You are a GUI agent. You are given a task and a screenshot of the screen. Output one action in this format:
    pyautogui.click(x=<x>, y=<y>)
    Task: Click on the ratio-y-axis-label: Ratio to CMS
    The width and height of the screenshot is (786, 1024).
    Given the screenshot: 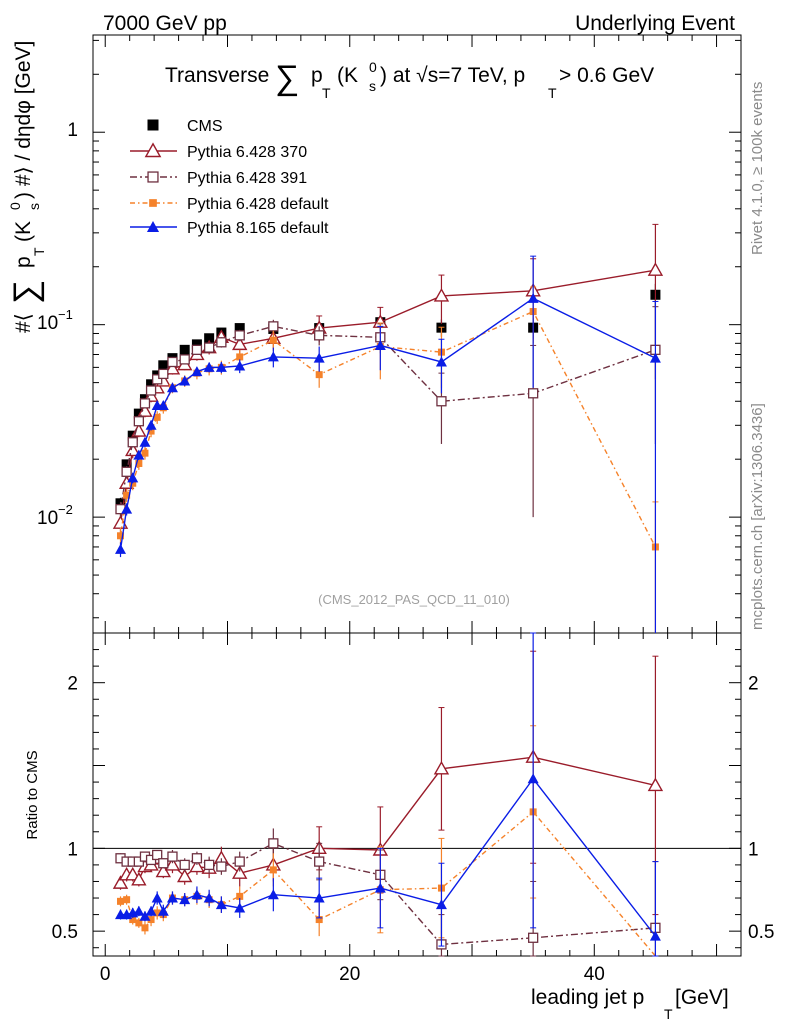 What is the action you would take?
    pyautogui.click(x=32, y=794)
    